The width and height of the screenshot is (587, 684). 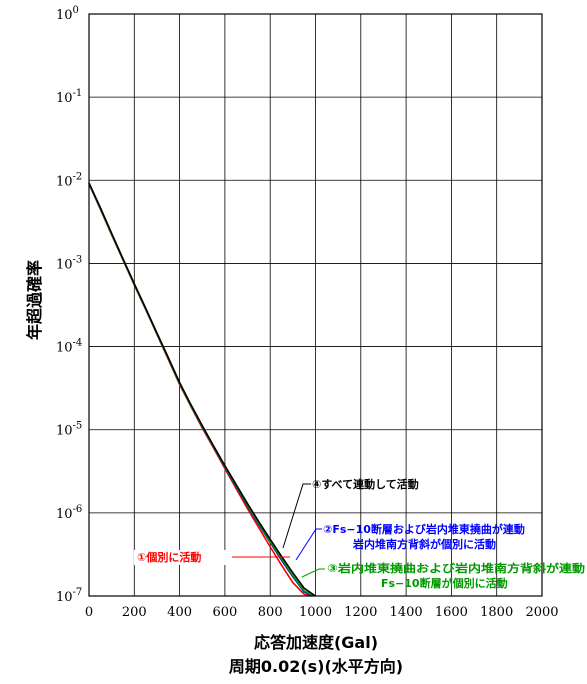 What do you see at coordinates (444, 583) in the screenshot?
I see `annotation-case3-line2: Fs−10断層が個別に活動` at bounding box center [444, 583].